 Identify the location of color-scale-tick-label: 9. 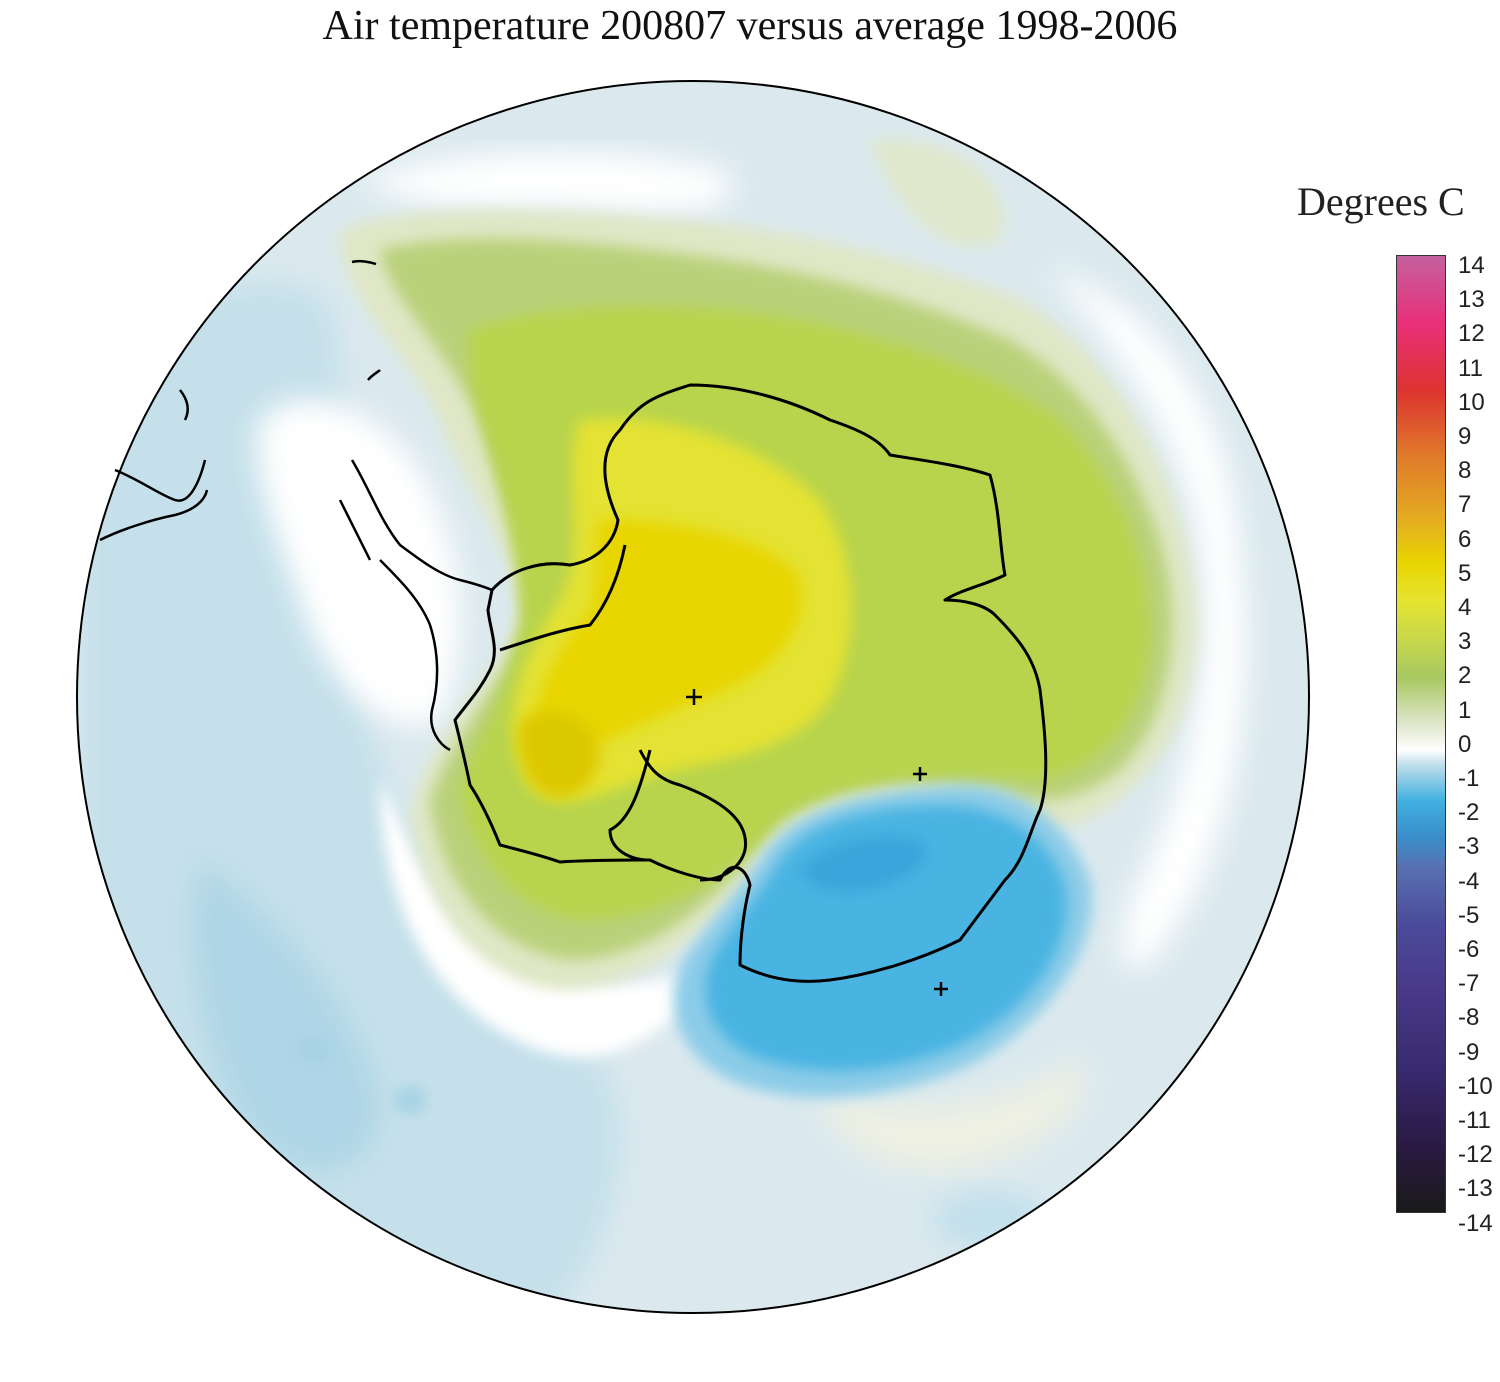
(1465, 436).